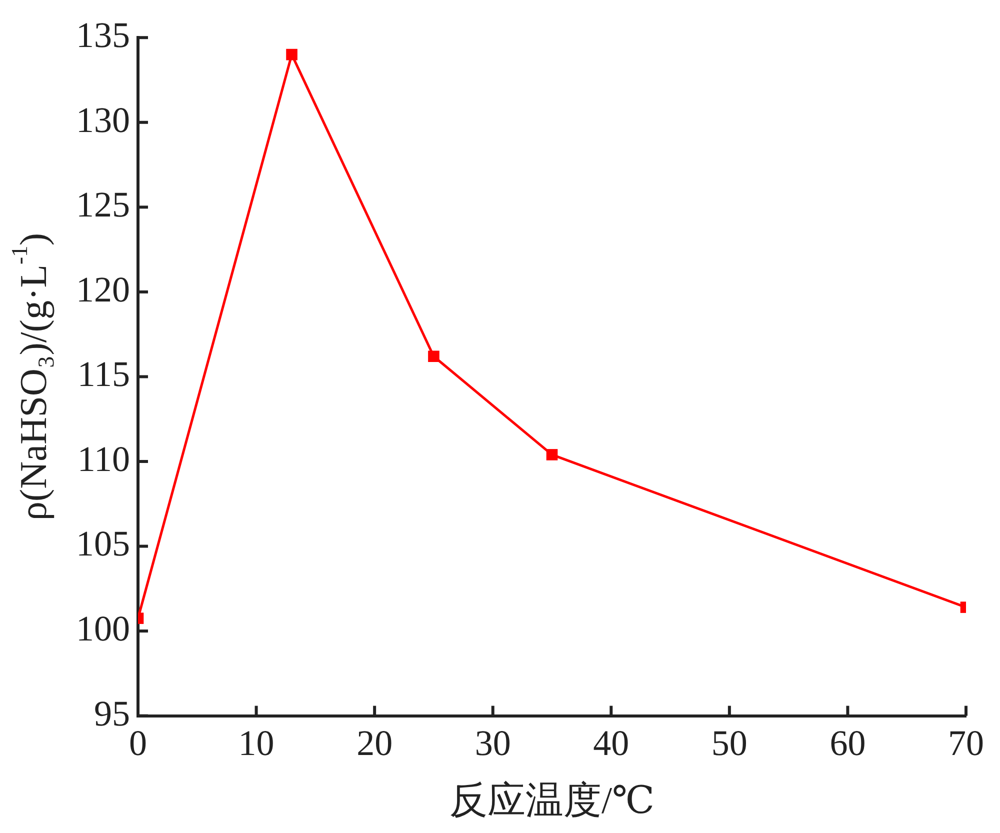  What do you see at coordinates (966, 742) in the screenshot?
I see `x-tick-label: 70` at bounding box center [966, 742].